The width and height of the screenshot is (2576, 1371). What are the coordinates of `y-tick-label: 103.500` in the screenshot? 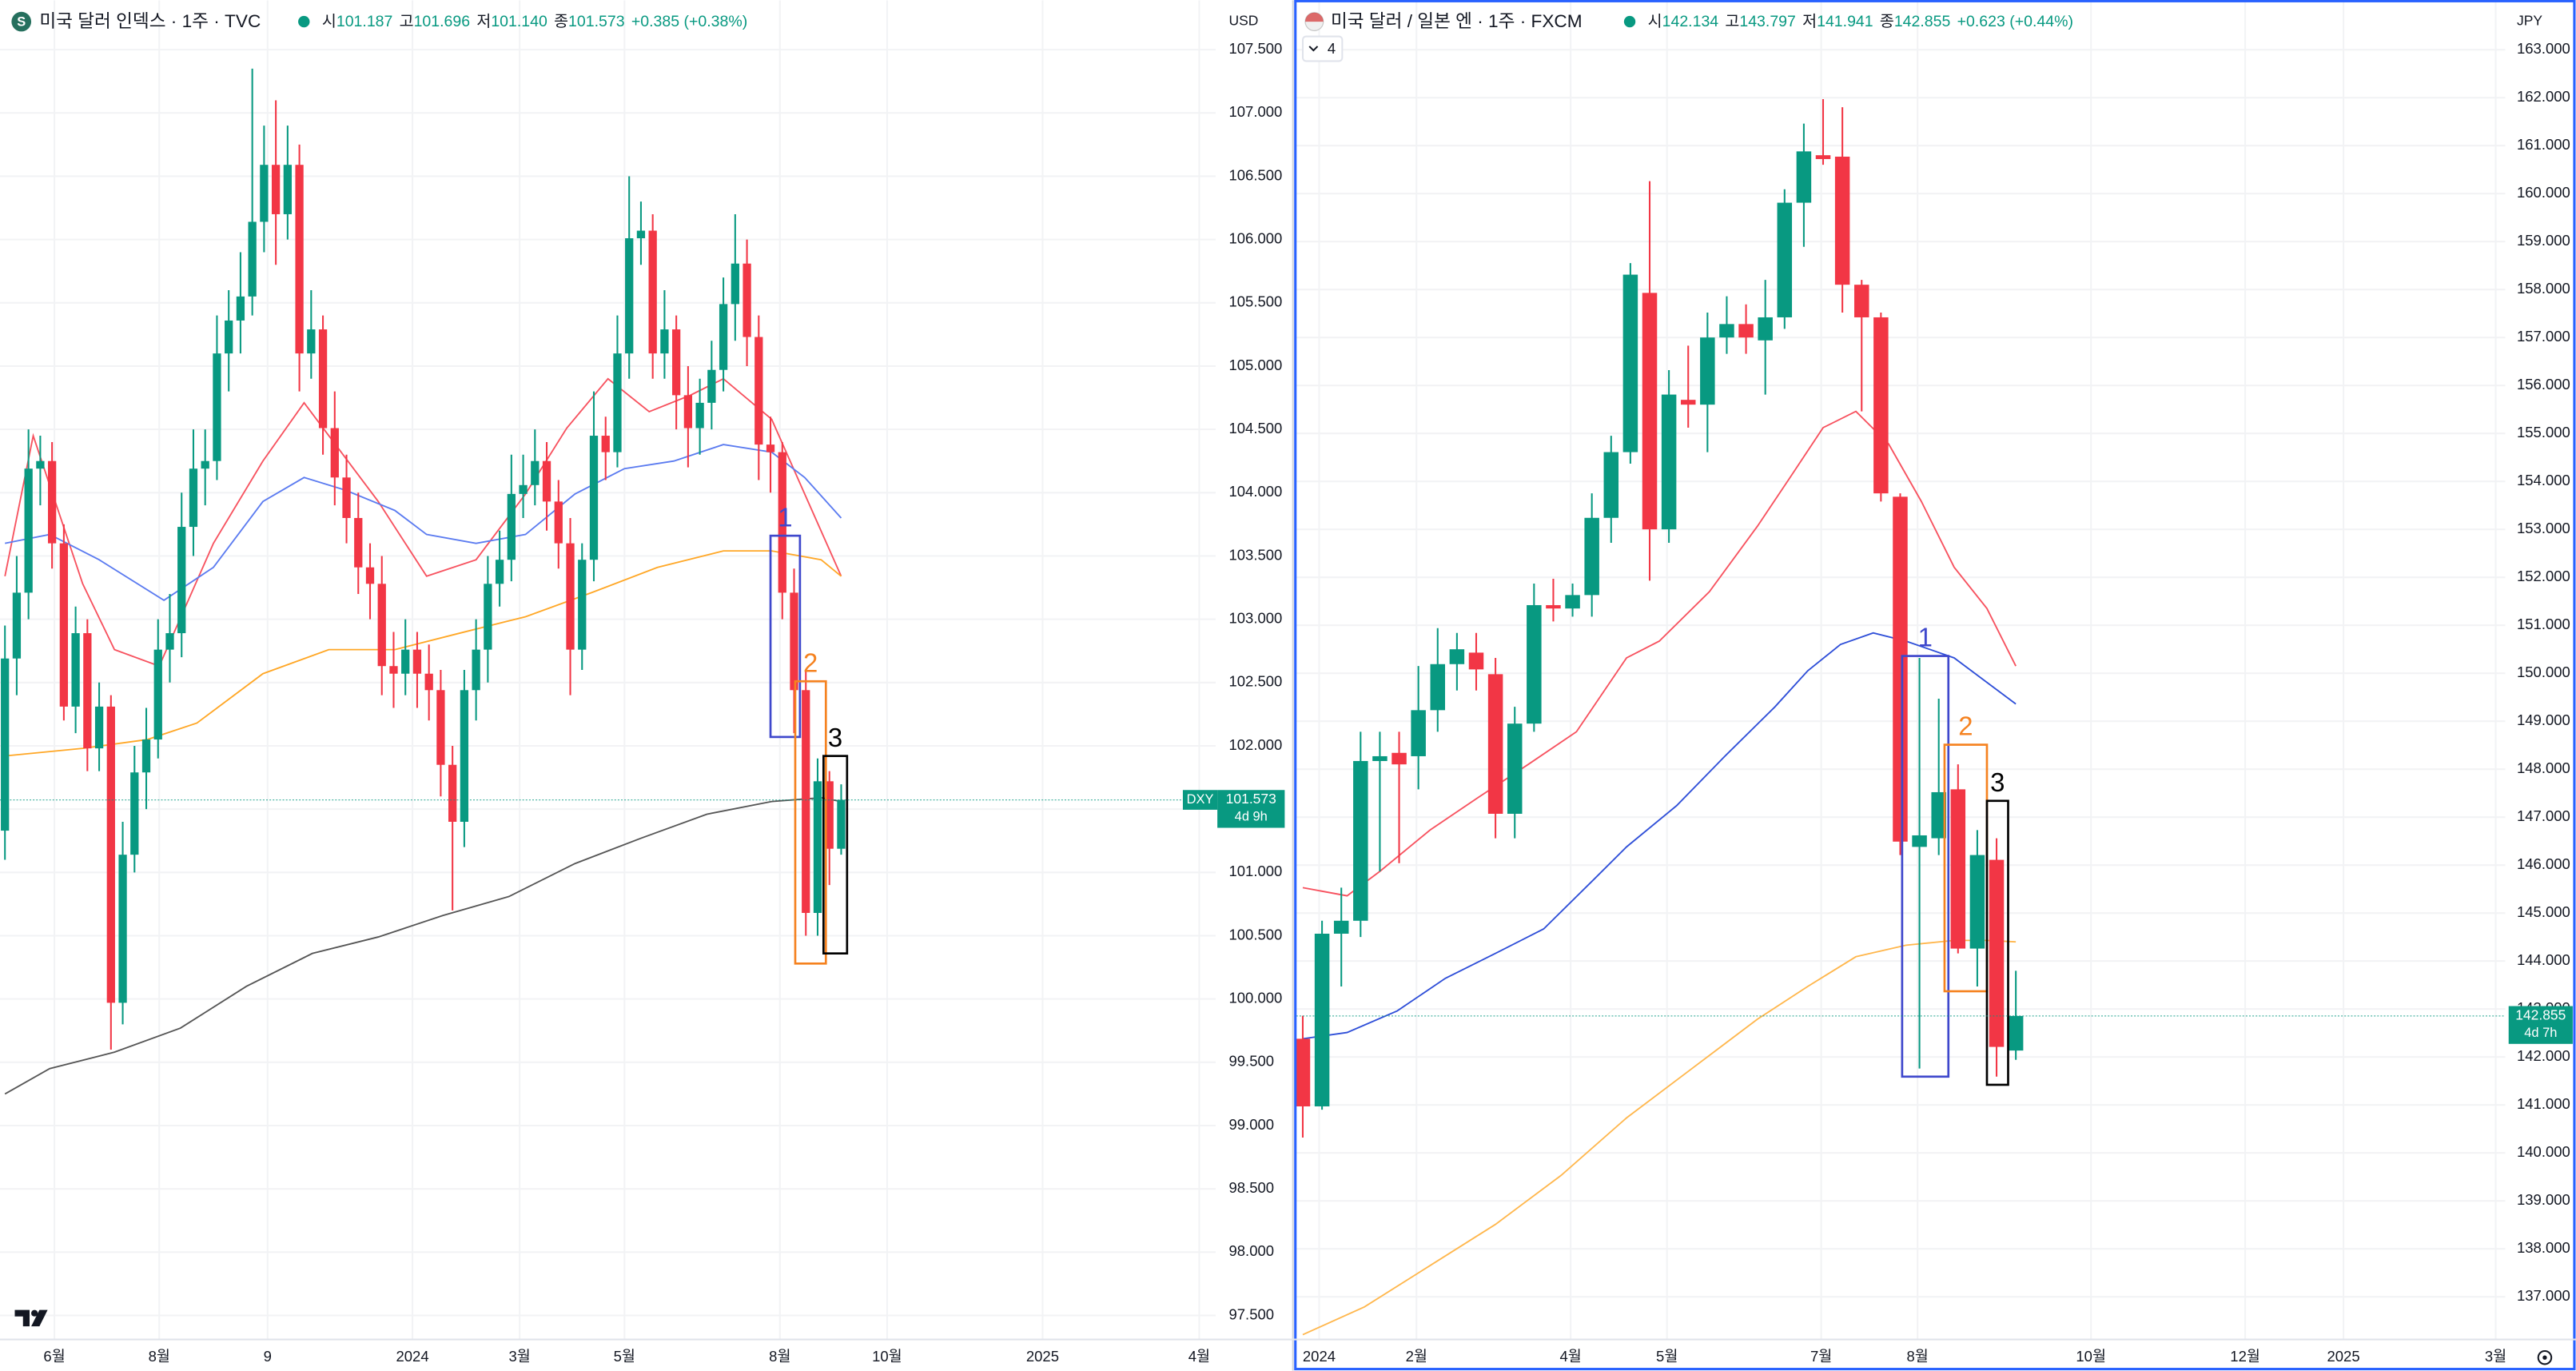 It's located at (1256, 554).